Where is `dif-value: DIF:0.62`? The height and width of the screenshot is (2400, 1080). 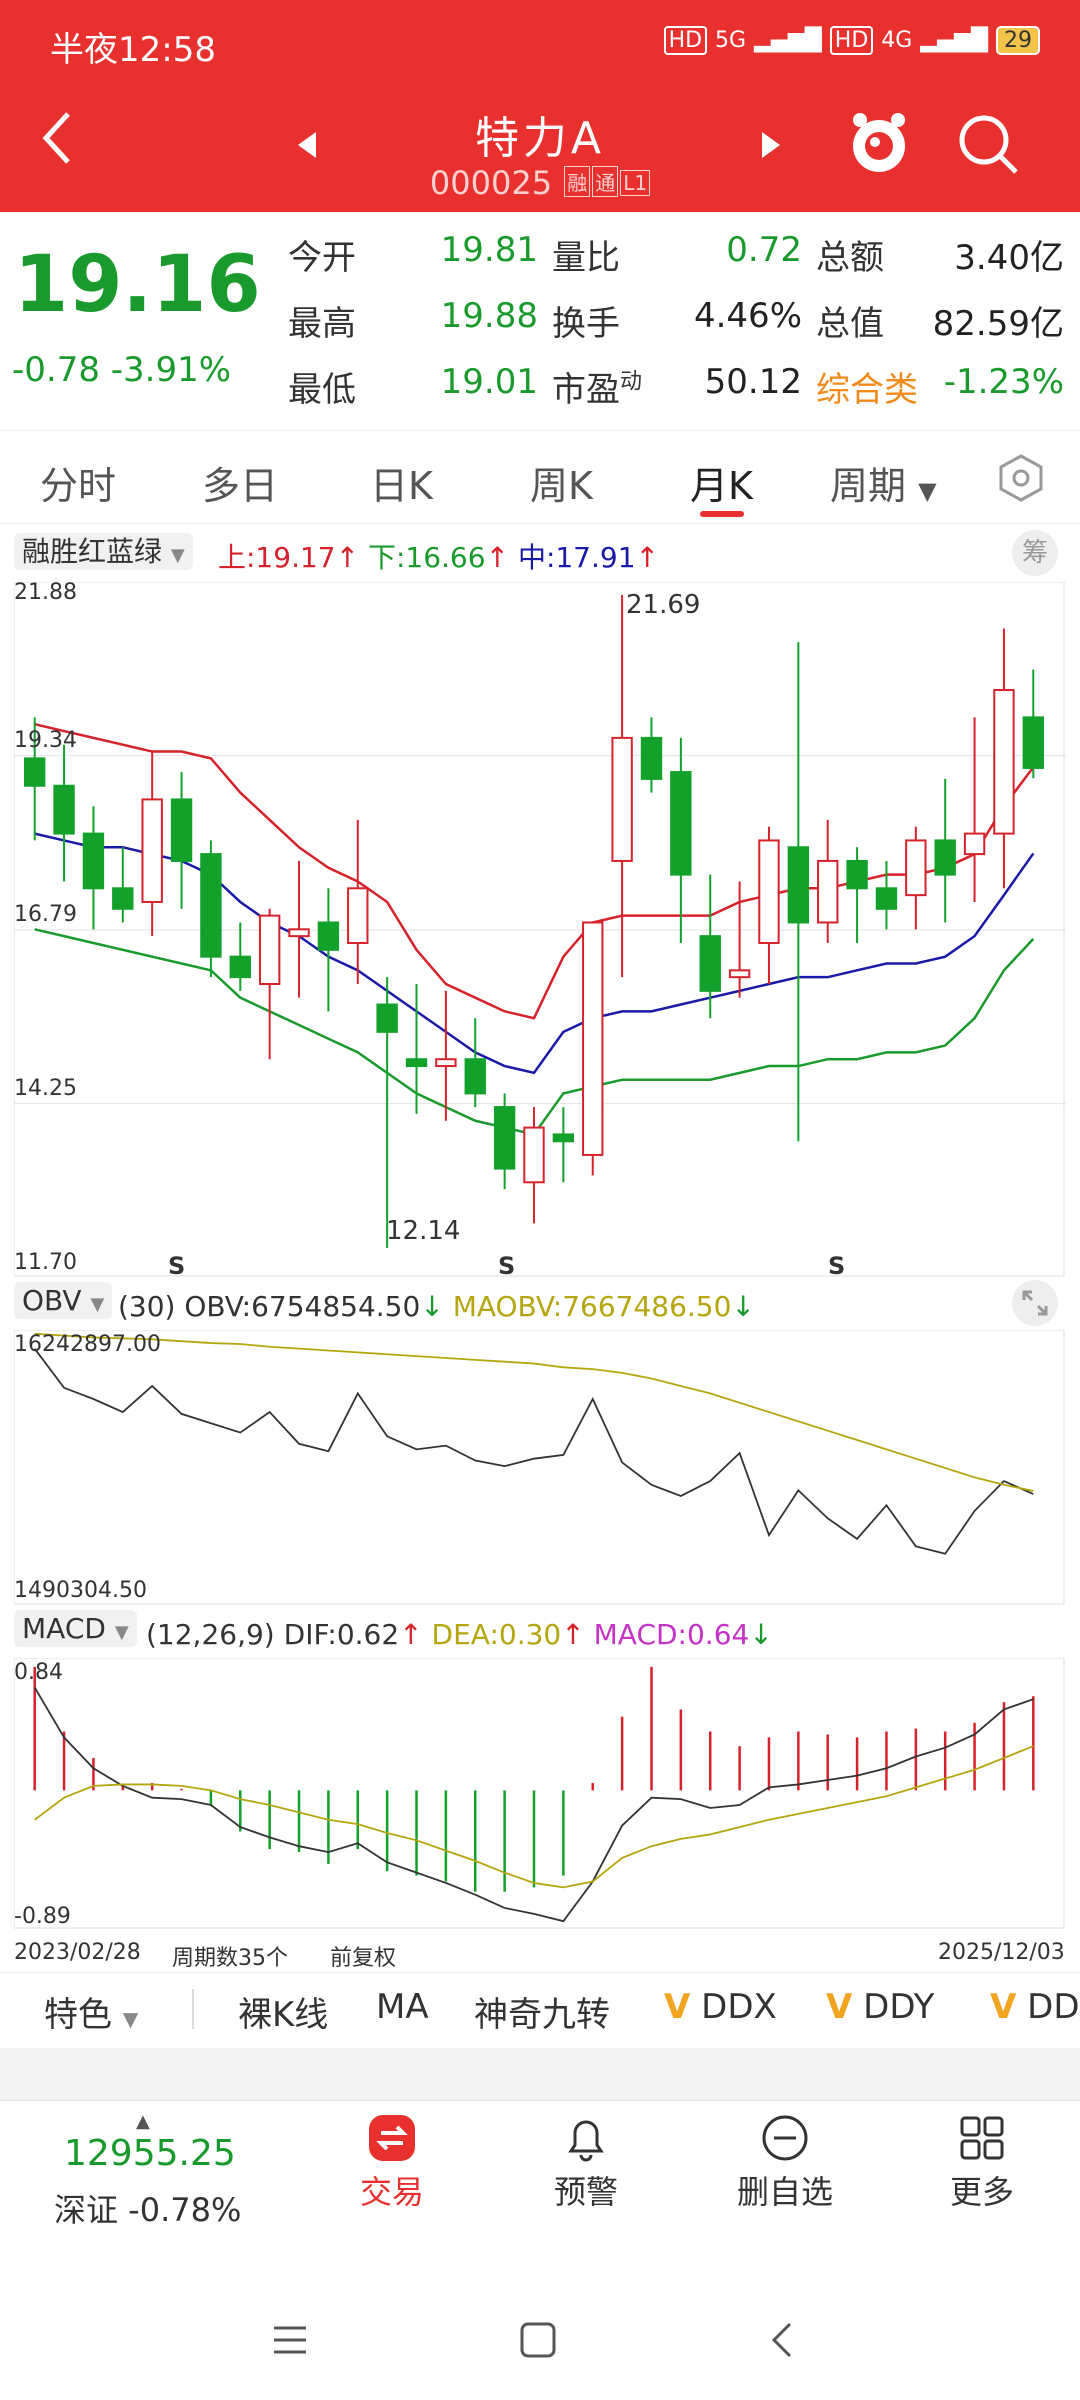 dif-value: DIF:0.62 is located at coordinates (341, 1634).